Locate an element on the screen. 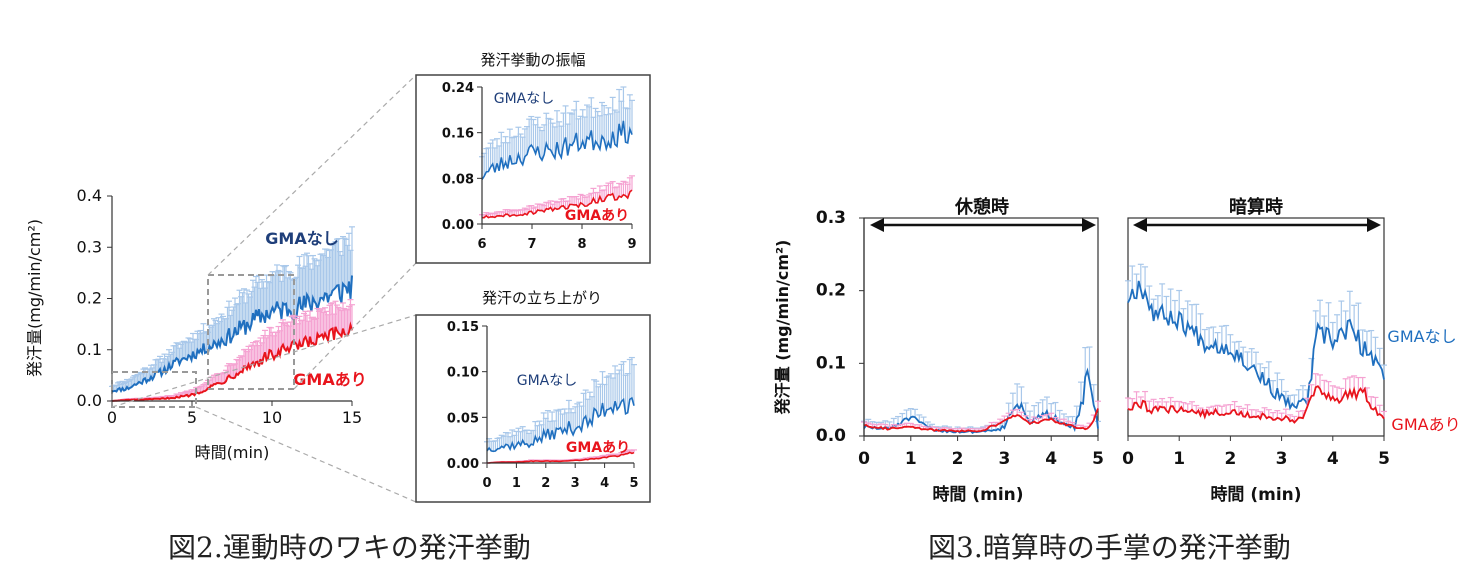  y-tick-label: 0.08 is located at coordinates (458, 179).